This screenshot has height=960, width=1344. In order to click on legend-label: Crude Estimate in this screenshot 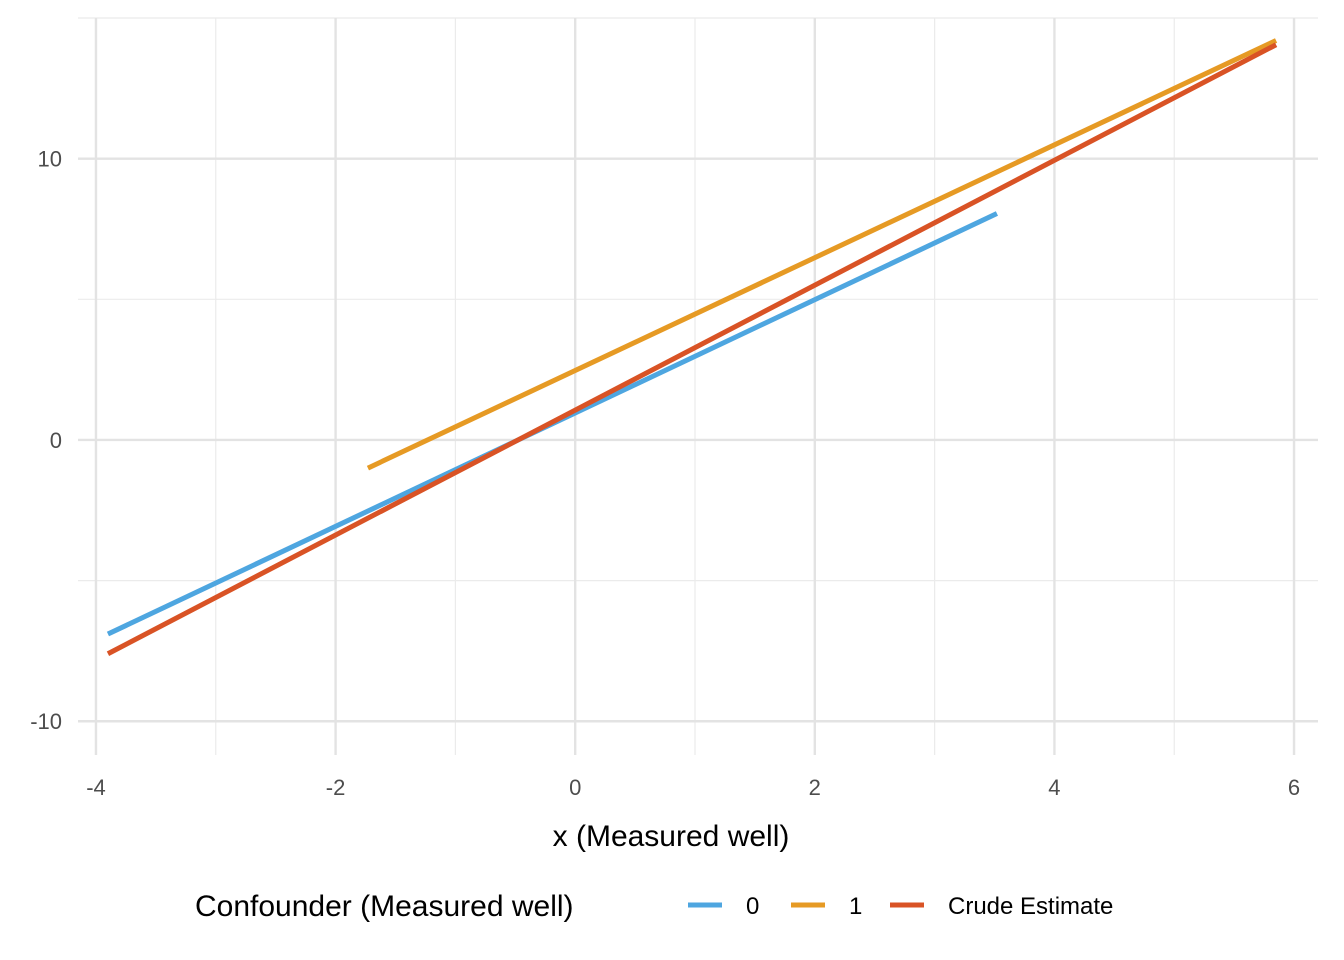, I will do `click(1030, 906)`.